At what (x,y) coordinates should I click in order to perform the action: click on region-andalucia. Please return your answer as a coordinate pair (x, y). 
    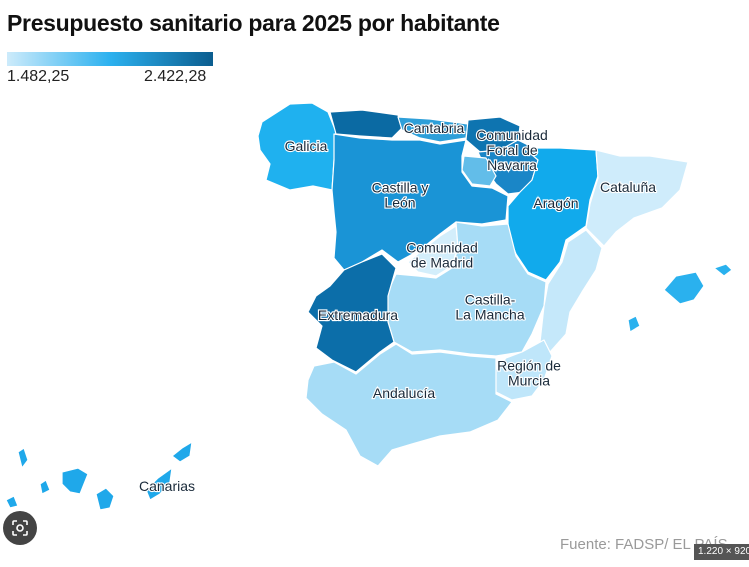
    Looking at the image, I should click on (409, 405).